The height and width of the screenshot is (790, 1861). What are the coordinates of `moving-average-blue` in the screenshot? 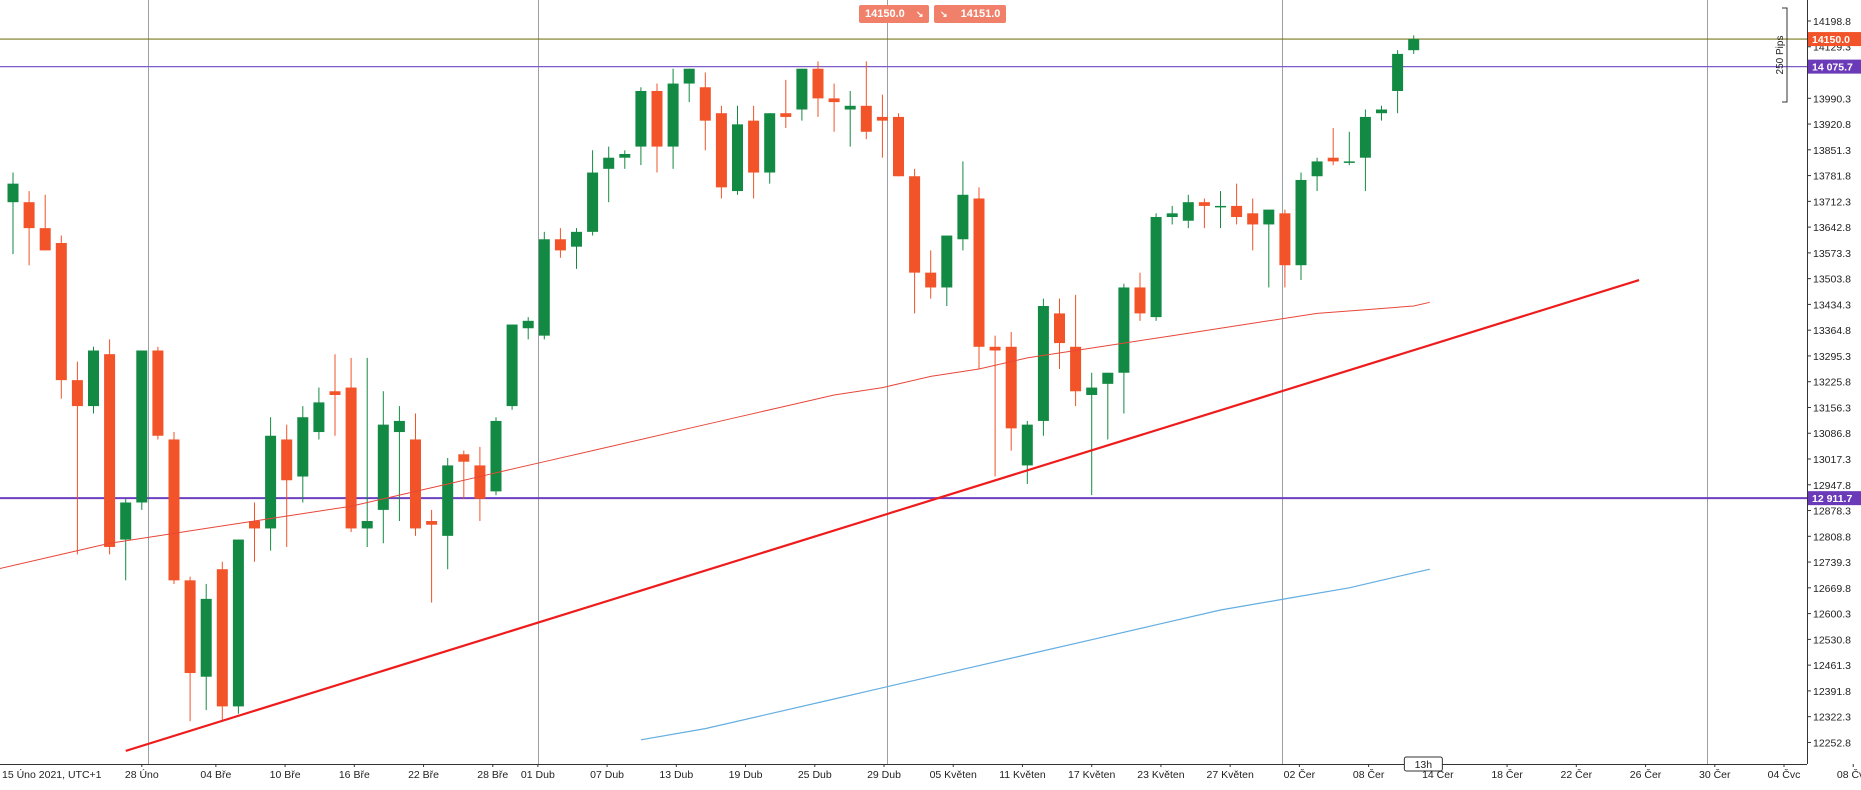 It's located at (1035, 654).